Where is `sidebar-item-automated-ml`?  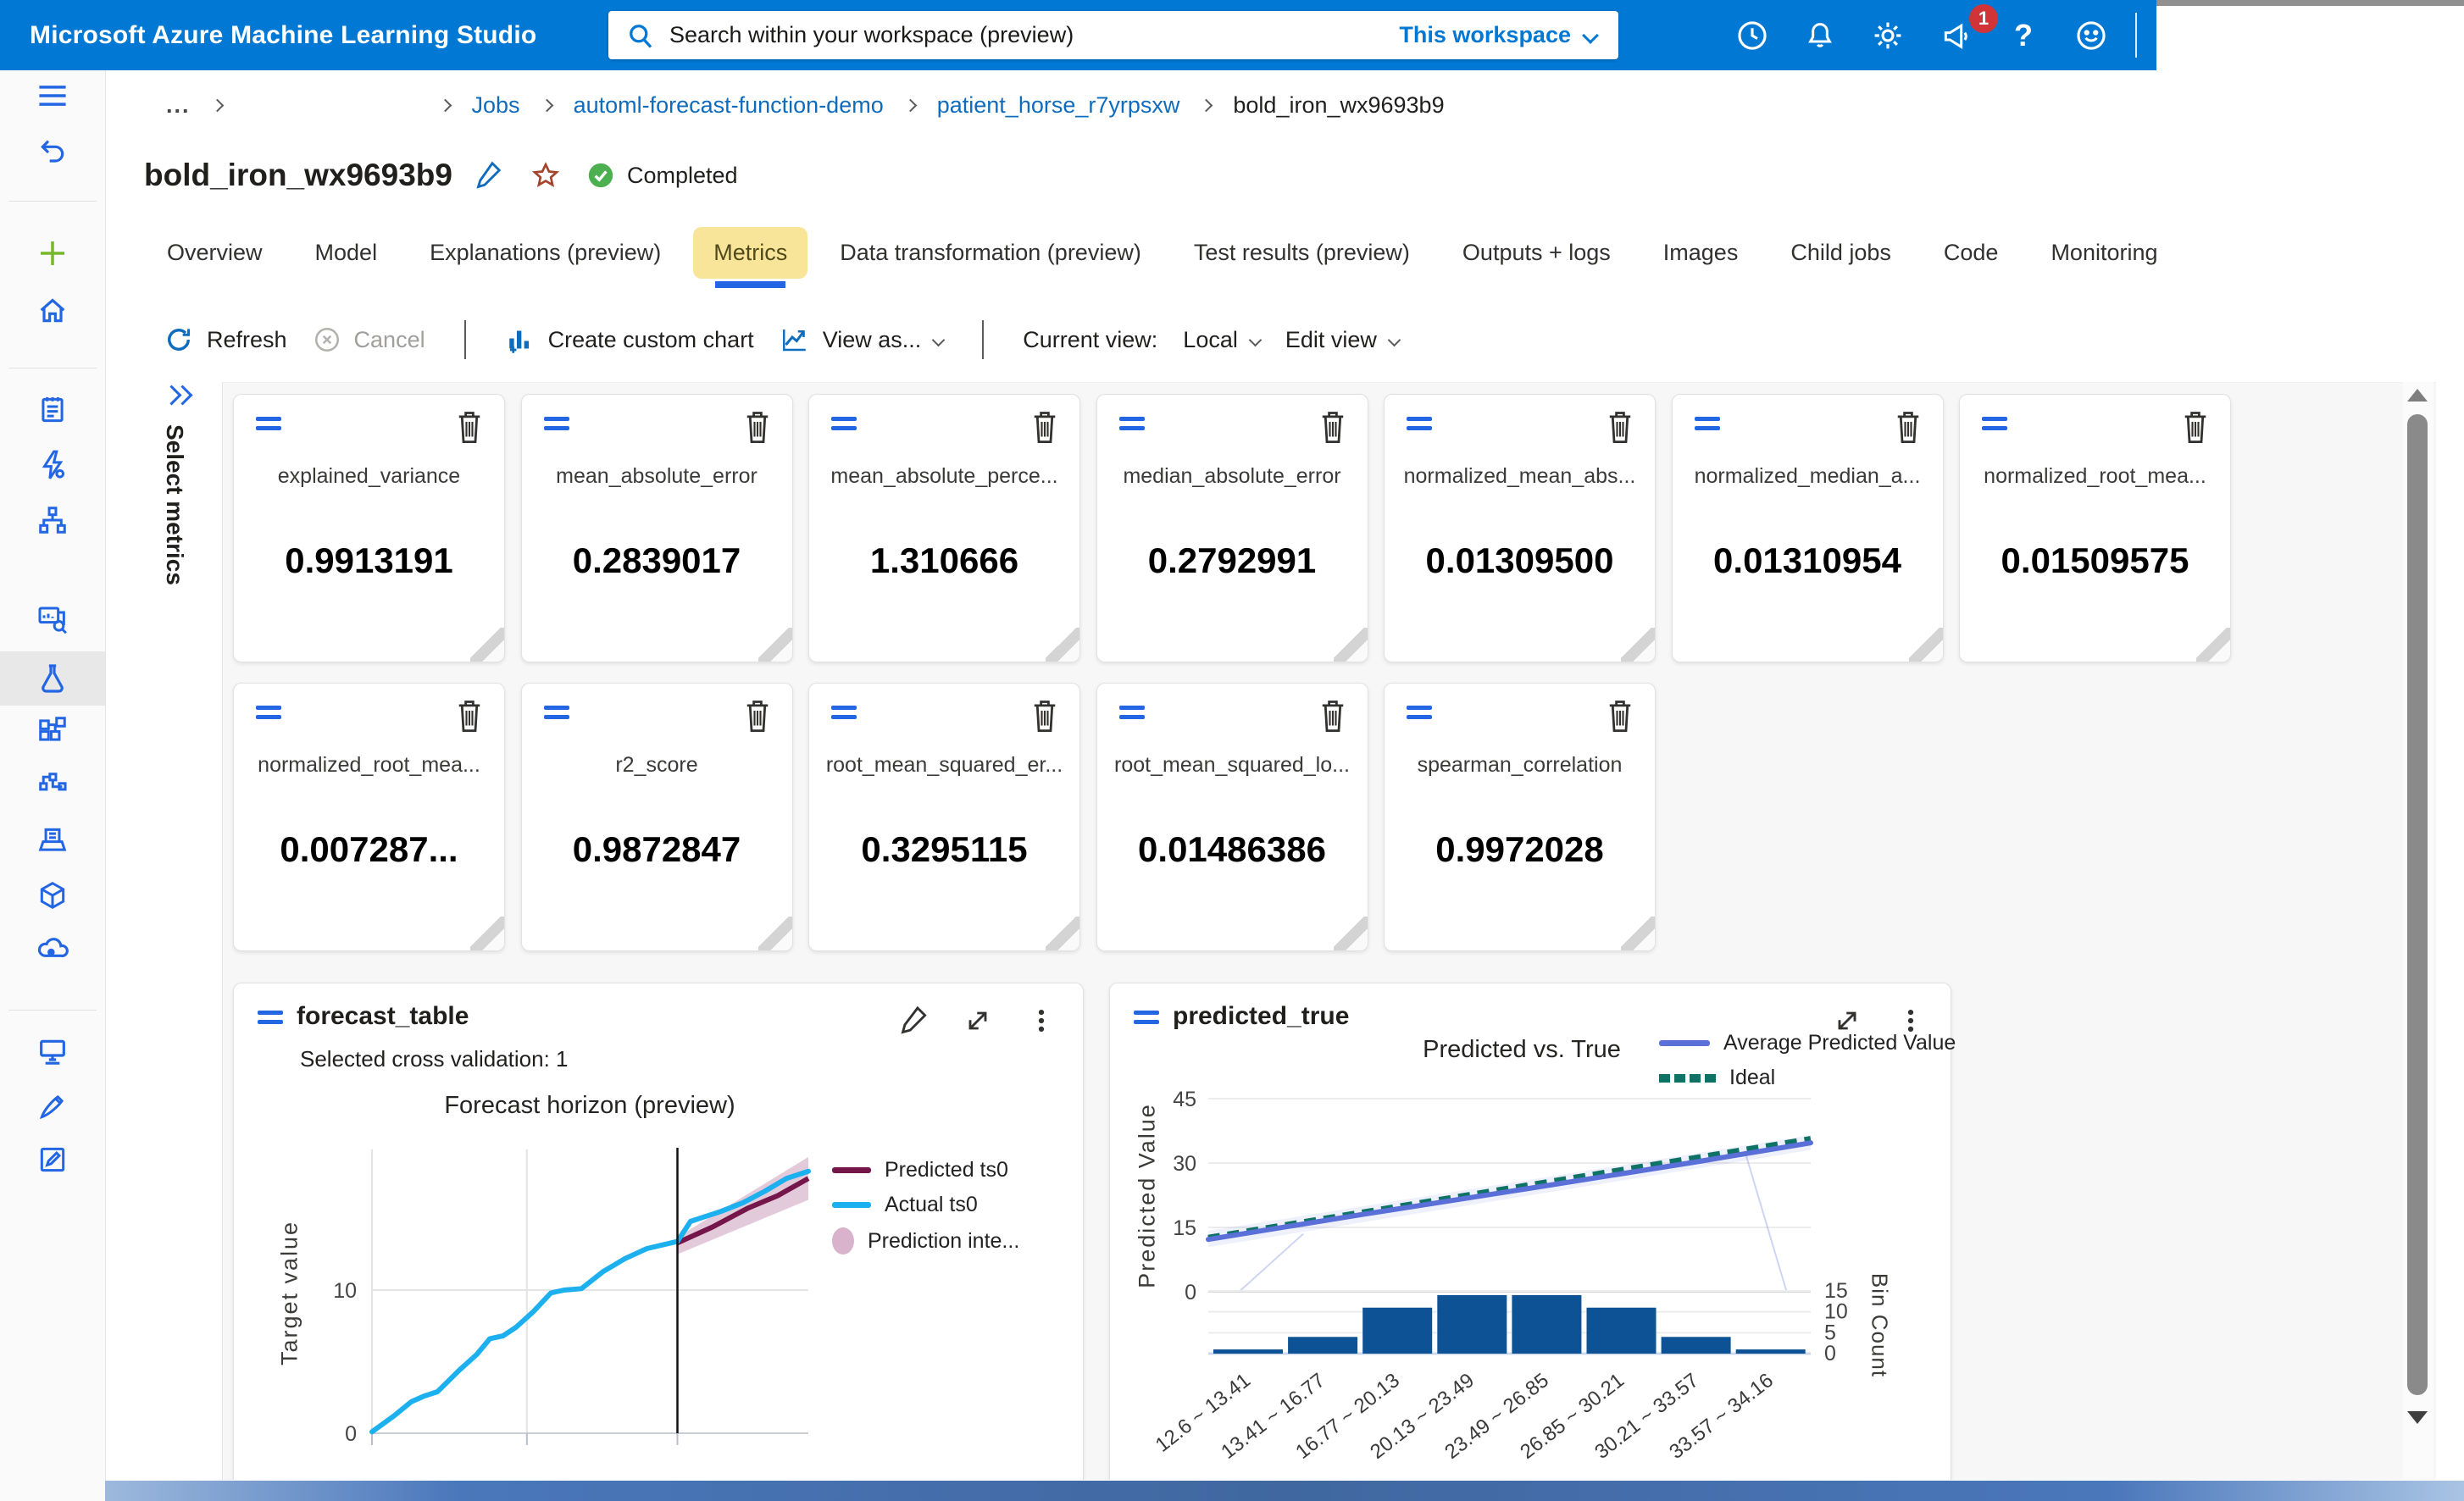
sidebar-item-automated-ml is located at coordinates (52, 465).